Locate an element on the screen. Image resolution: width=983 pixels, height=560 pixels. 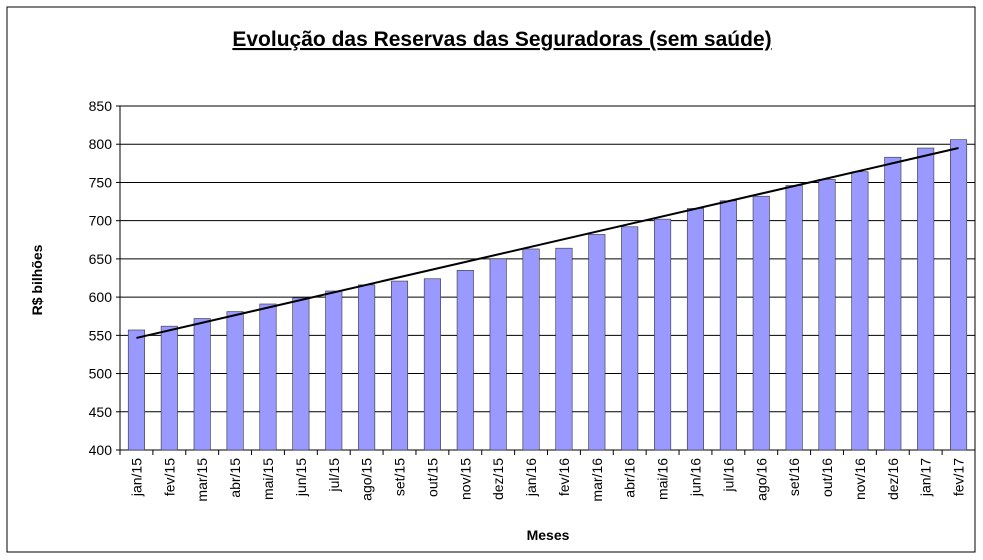
x-tick-label: out/16 is located at coordinates (827, 477).